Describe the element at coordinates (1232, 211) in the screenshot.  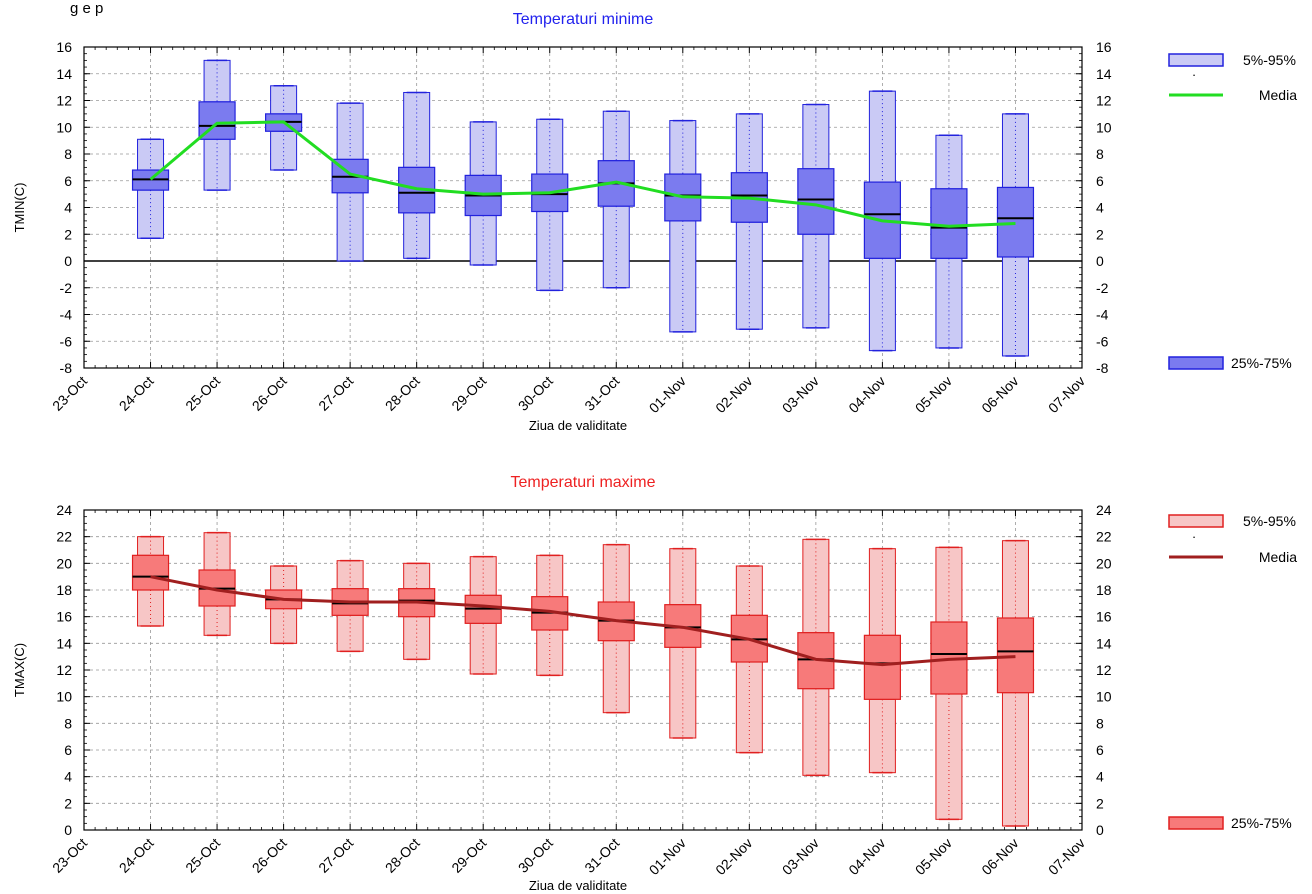
I see `tmin-legend: 5%-95%. Media 25%-75%` at that location.